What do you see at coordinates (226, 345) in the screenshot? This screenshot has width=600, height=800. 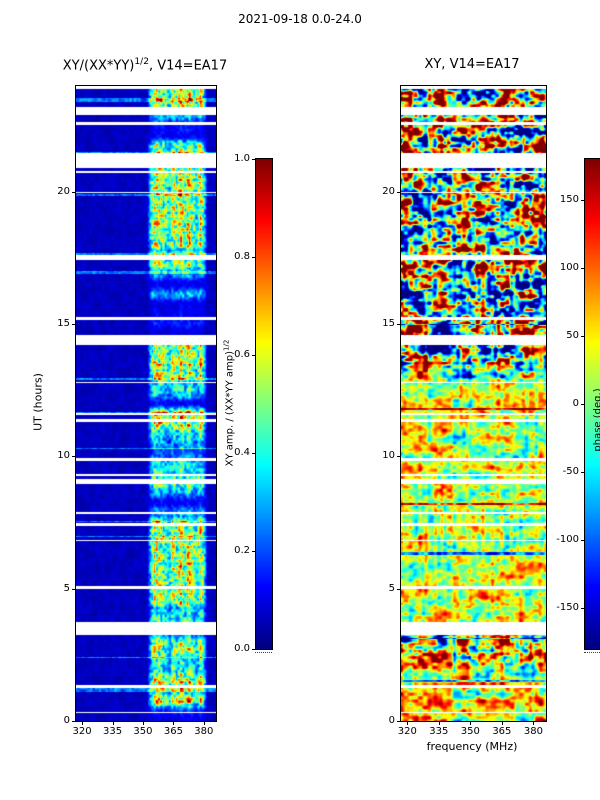 I see `left-colorbar-label-sup: 1/2` at bounding box center [226, 345].